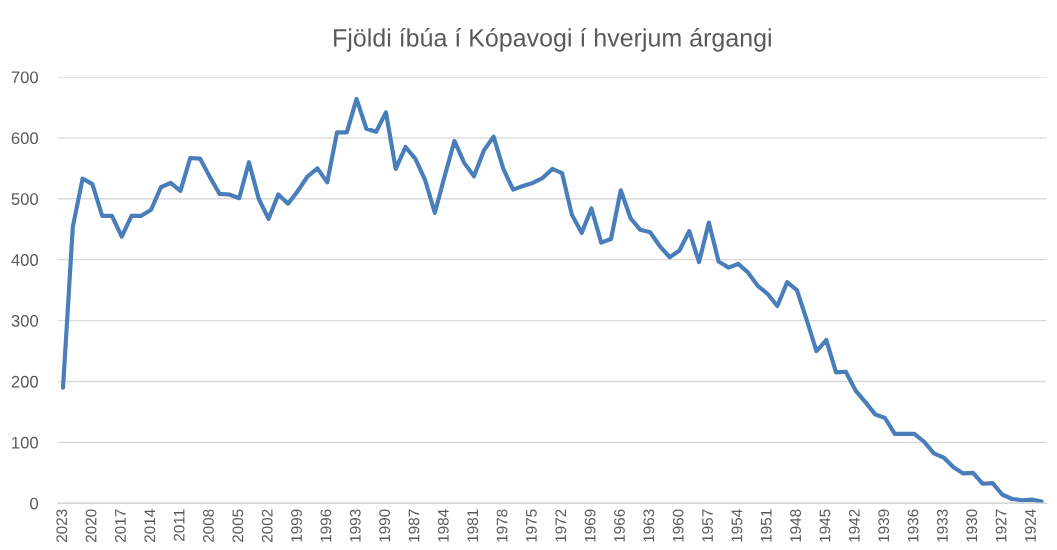  I want to click on x-tick-label: 1939, so click(884, 525).